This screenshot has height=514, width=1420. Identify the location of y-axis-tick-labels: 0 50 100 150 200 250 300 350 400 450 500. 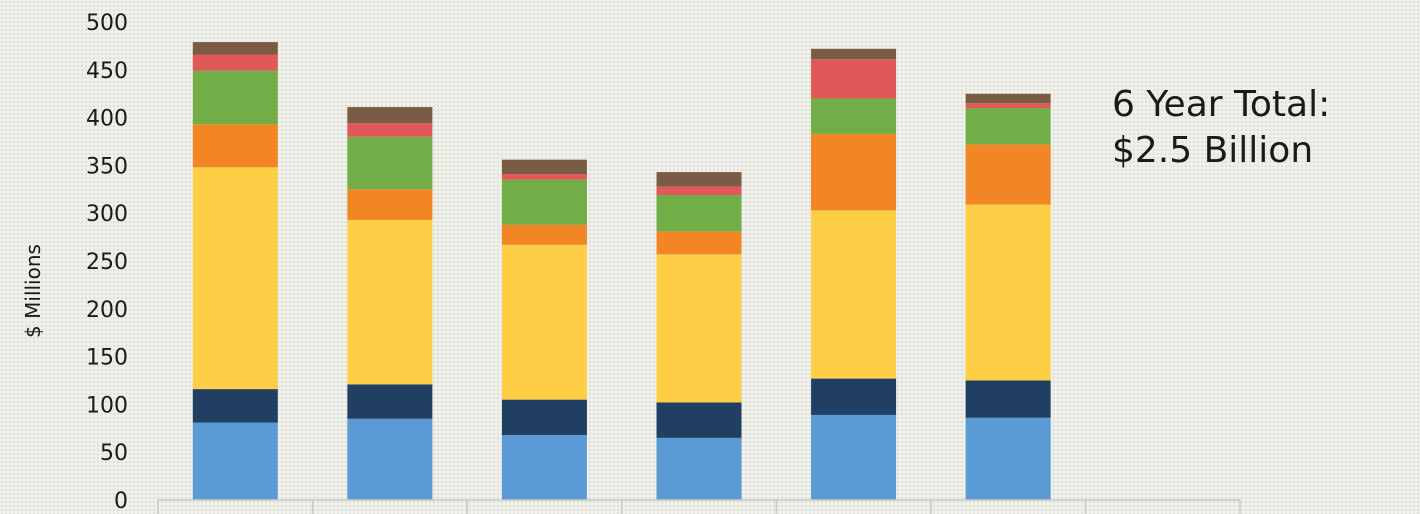
(107, 262).